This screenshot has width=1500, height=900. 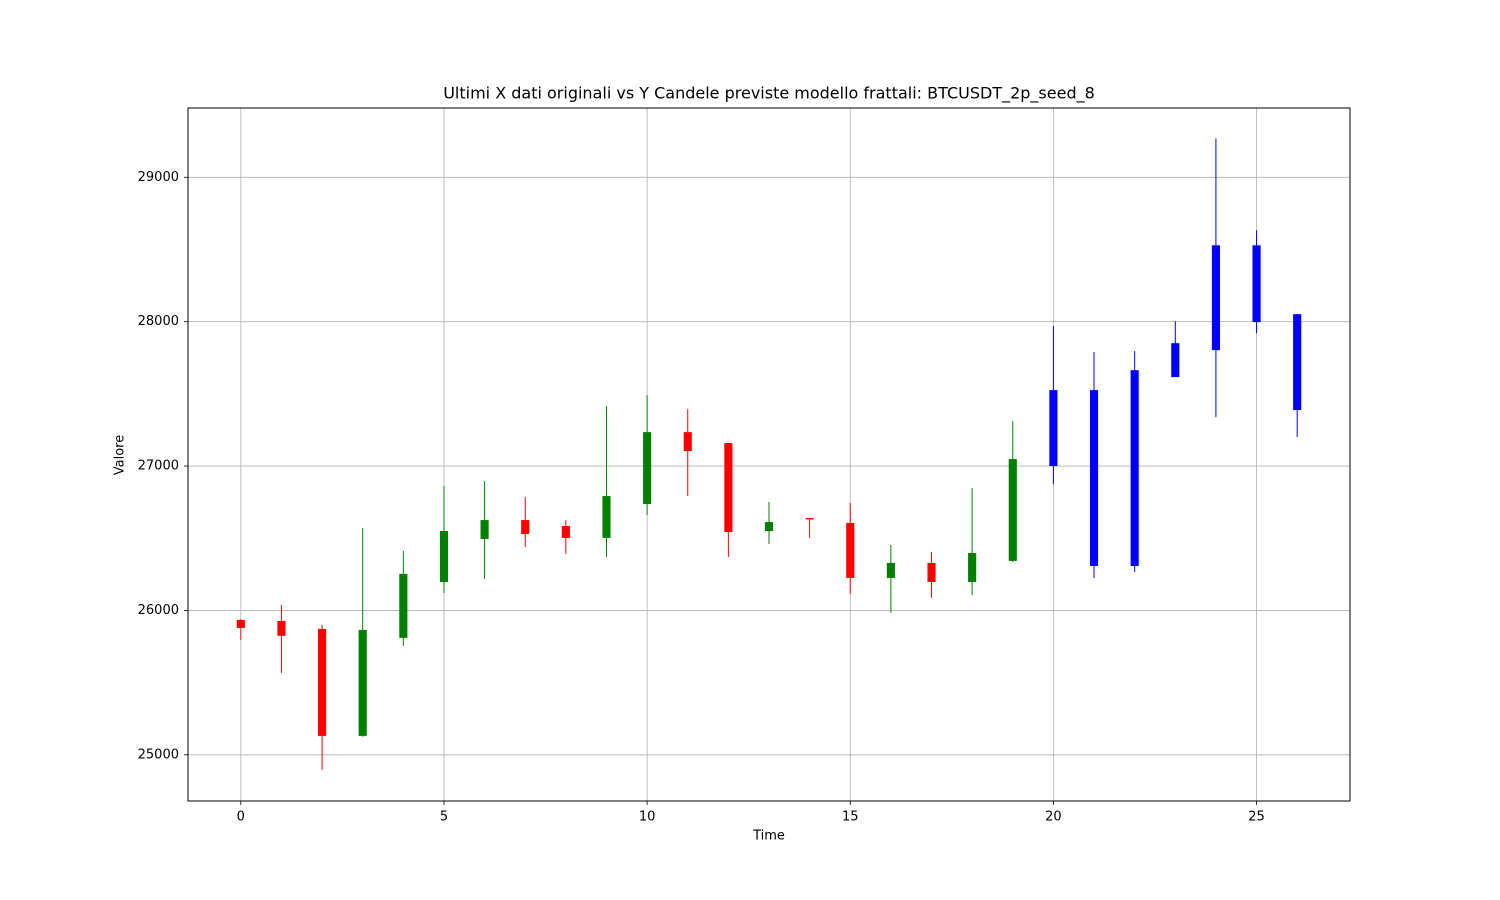 What do you see at coordinates (158, 177) in the screenshot?
I see `y-tick-label: 29000` at bounding box center [158, 177].